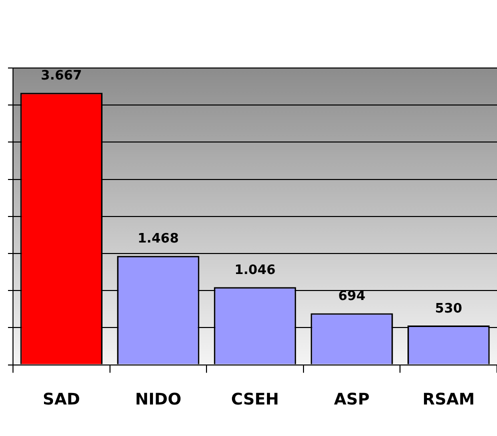  Describe the element at coordinates (352, 399) in the screenshot. I see `x-tick-label: ASP` at that location.